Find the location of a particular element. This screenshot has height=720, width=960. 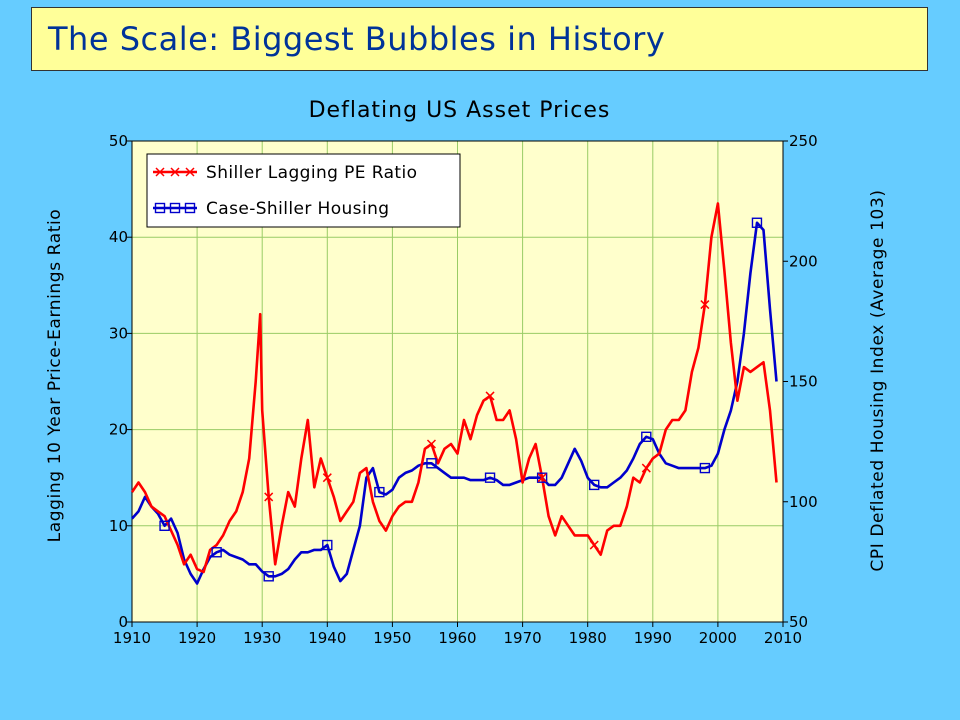

x-tick-label: 2000 is located at coordinates (718, 638).